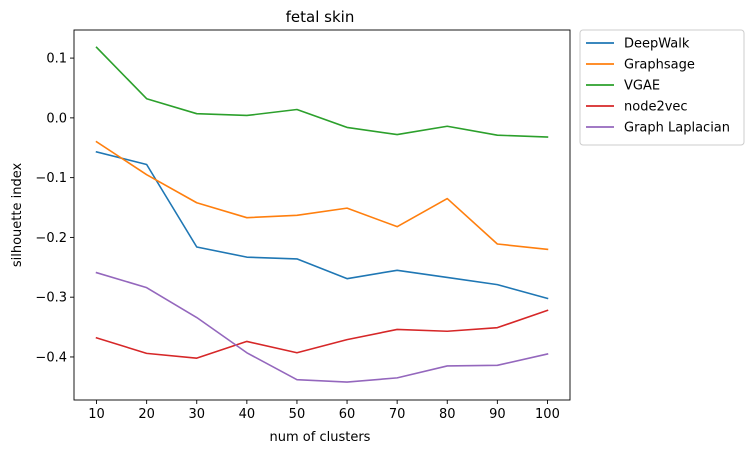 Image resolution: width=752 pixels, height=453 pixels. Describe the element at coordinates (320, 17) in the screenshot. I see `chart-title: fetal skin` at that location.